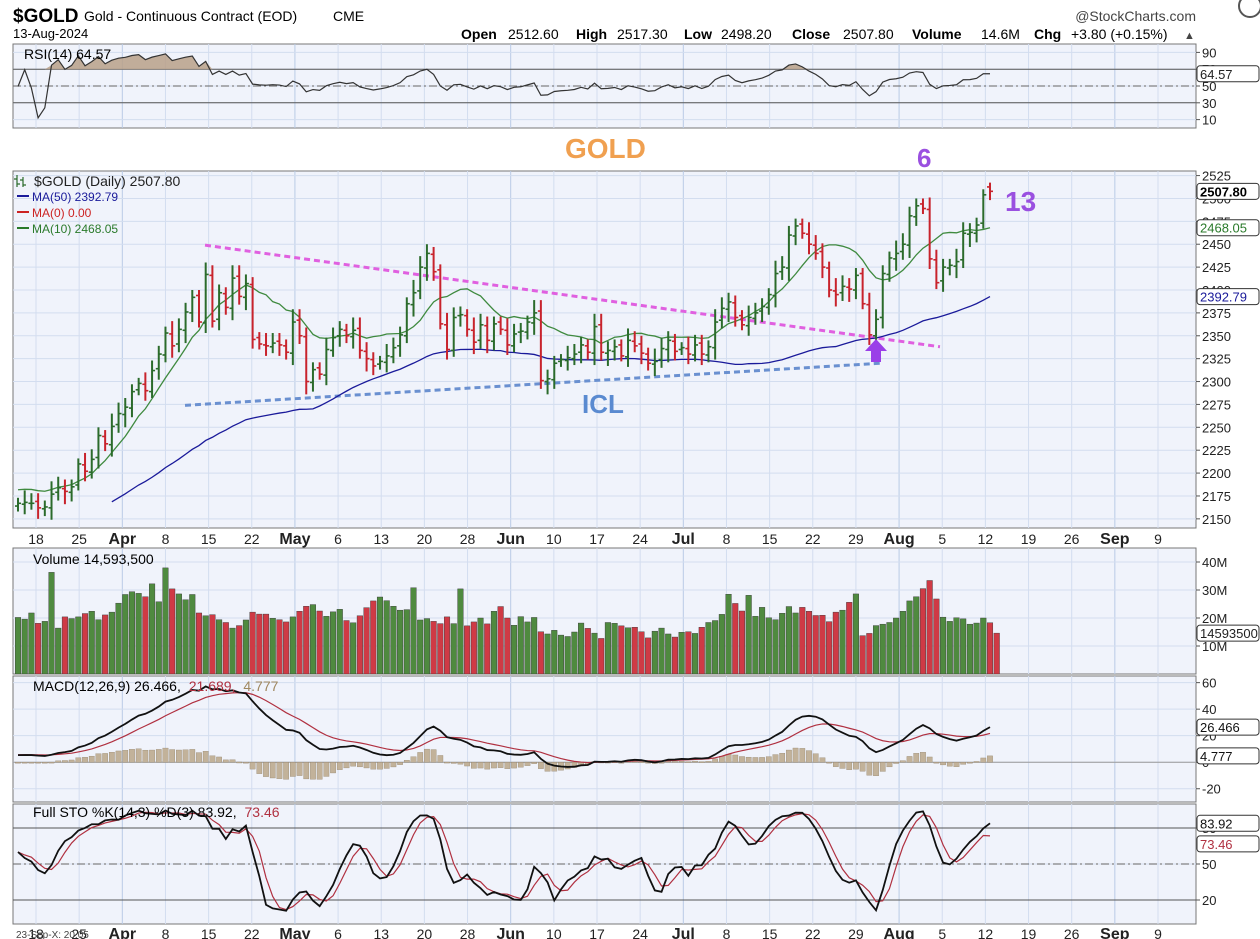  What do you see at coordinates (294, 932) in the screenshot?
I see `x-tick-label-bottom: May` at bounding box center [294, 932].